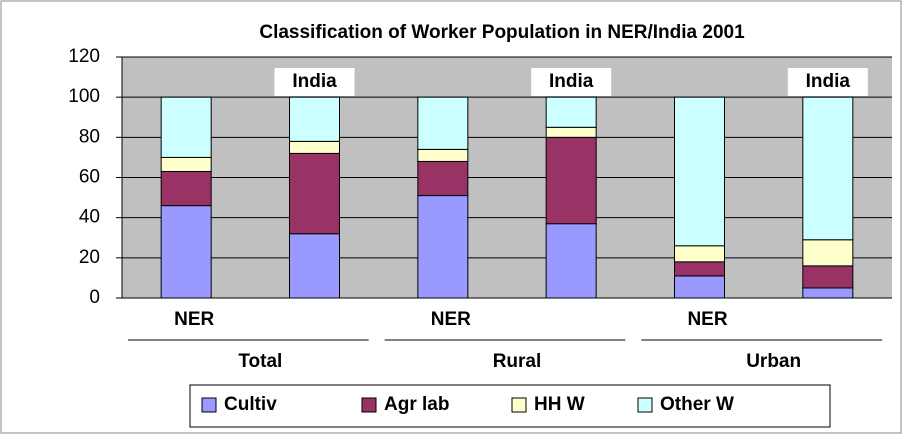  I want to click on y-tick-label: 120, so click(84, 56).